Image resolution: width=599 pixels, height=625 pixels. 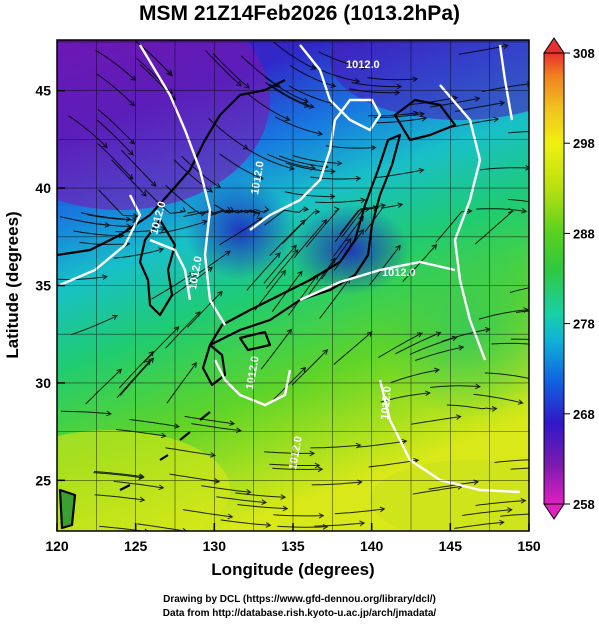 I want to click on x-axis-ticks: 120 125 130 135 140 145 150, so click(x=293, y=538).